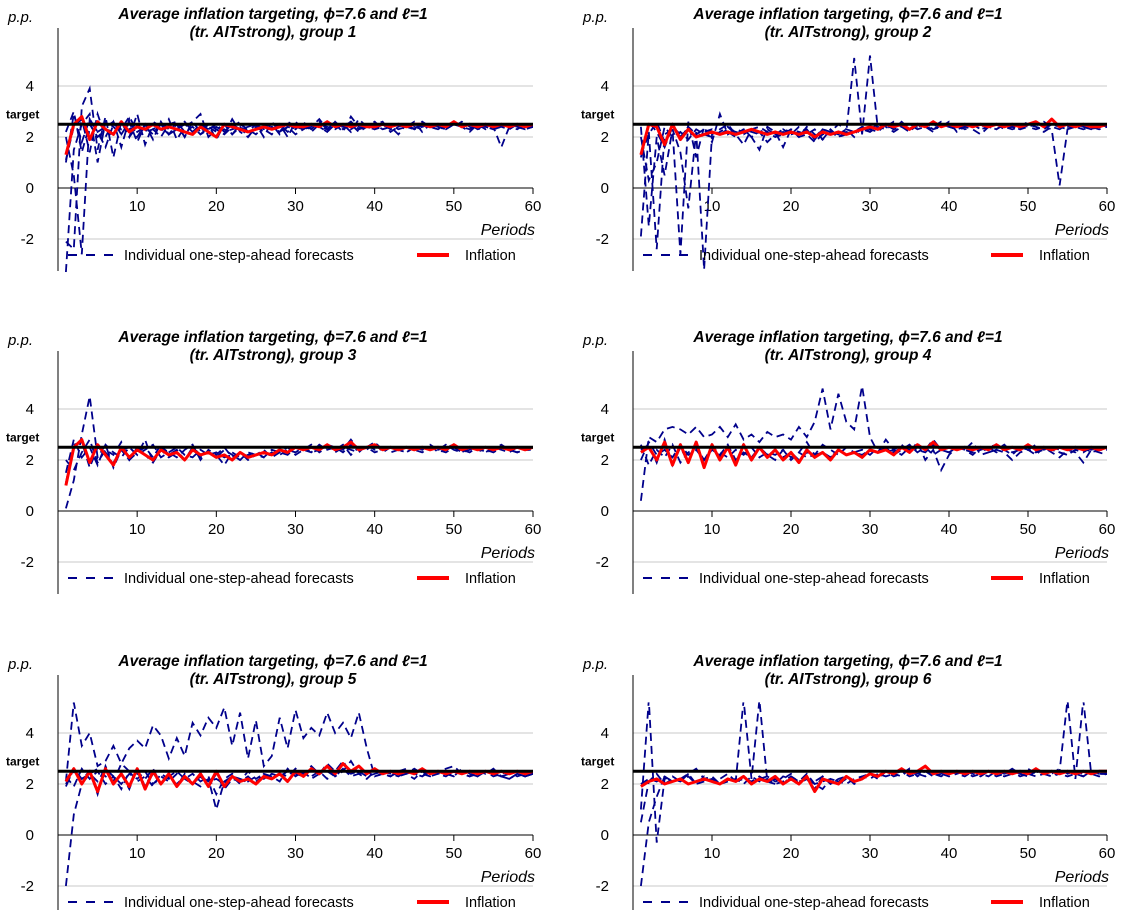 This screenshot has width=1127, height=915. What do you see at coordinates (273, 679) in the screenshot?
I see `chart-subtitle: (tr. AITstrong), group 5` at bounding box center [273, 679].